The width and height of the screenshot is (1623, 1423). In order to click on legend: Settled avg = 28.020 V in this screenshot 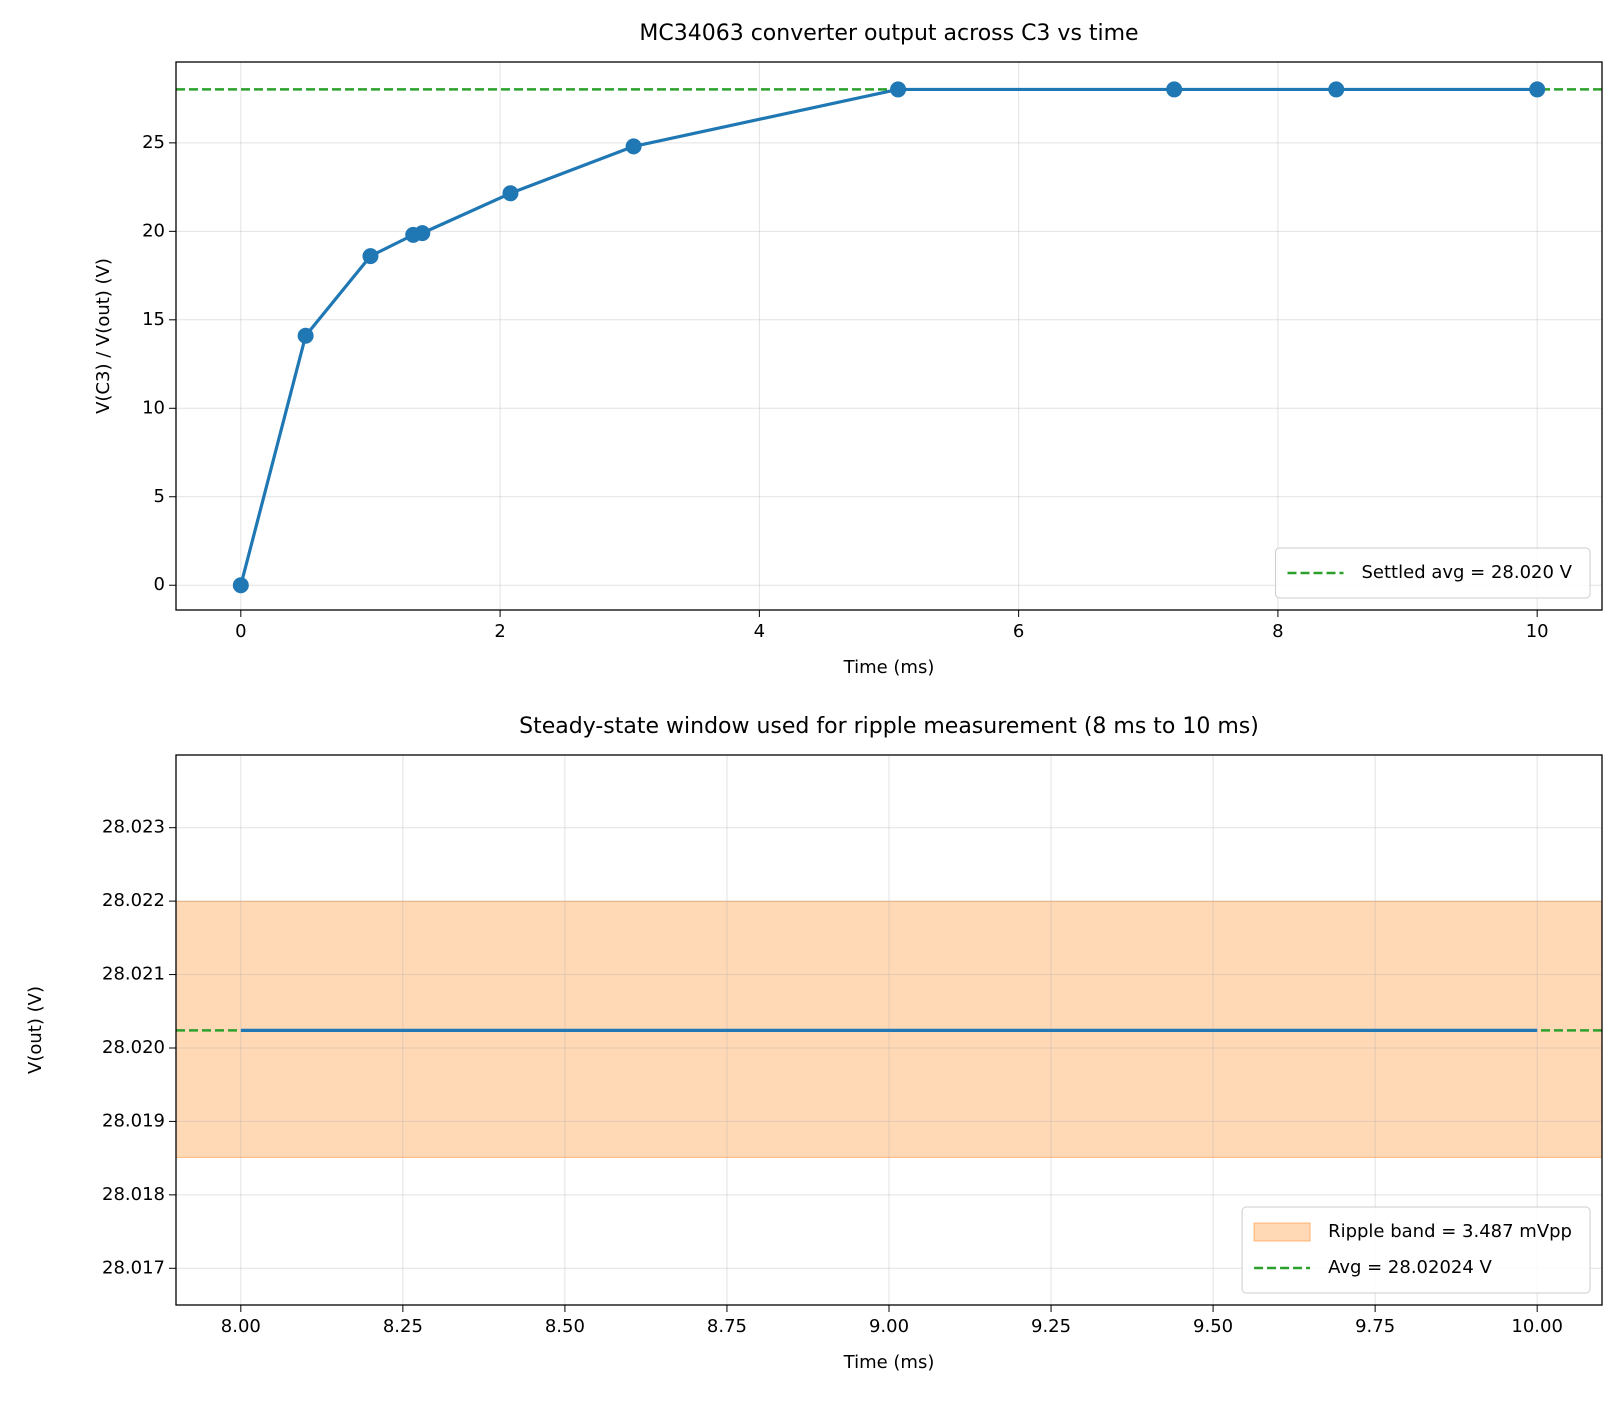, I will do `click(1433, 573)`.